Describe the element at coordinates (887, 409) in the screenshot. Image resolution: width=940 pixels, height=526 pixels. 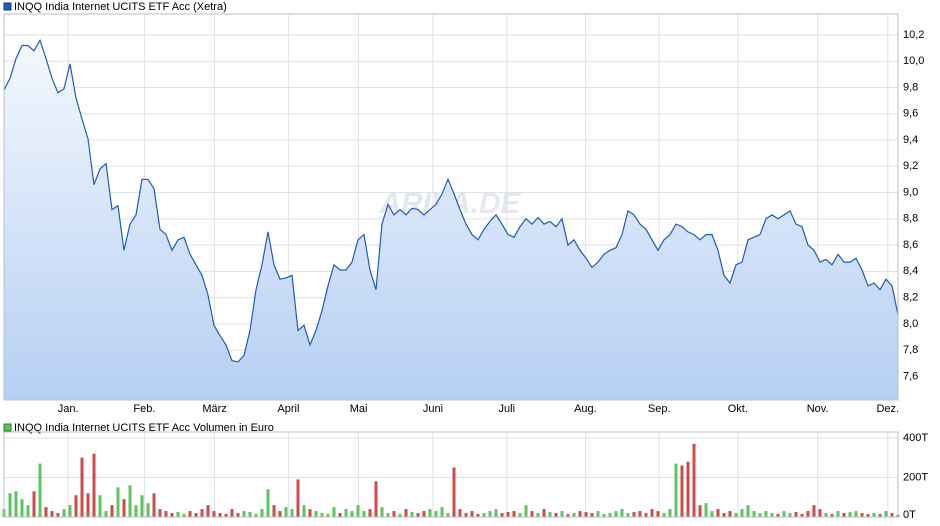
I see `x-tick-label: Dez.` at that location.